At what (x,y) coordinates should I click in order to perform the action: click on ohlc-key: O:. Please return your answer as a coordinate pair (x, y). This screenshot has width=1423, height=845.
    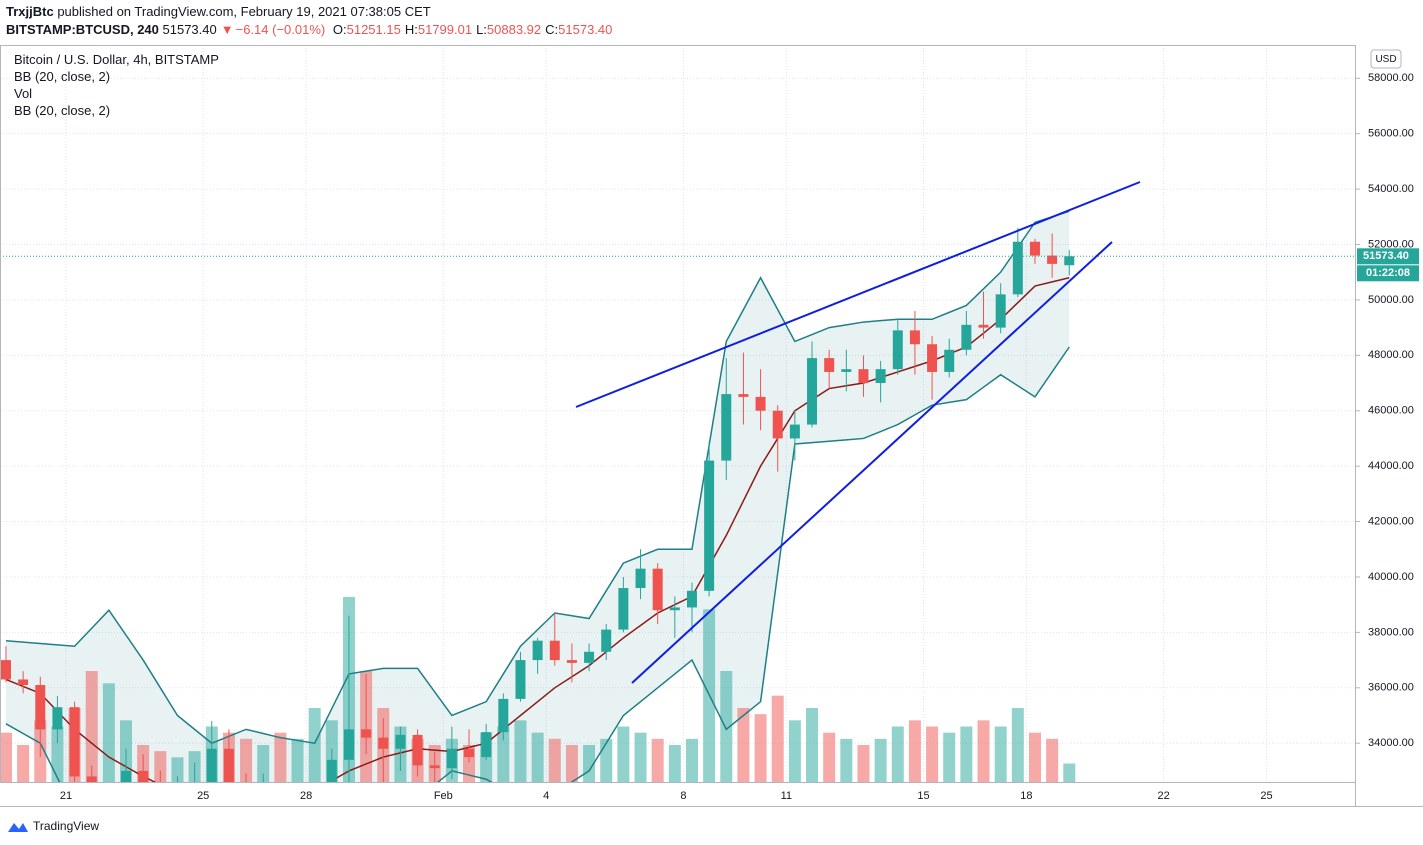
    Looking at the image, I should click on (339, 29).